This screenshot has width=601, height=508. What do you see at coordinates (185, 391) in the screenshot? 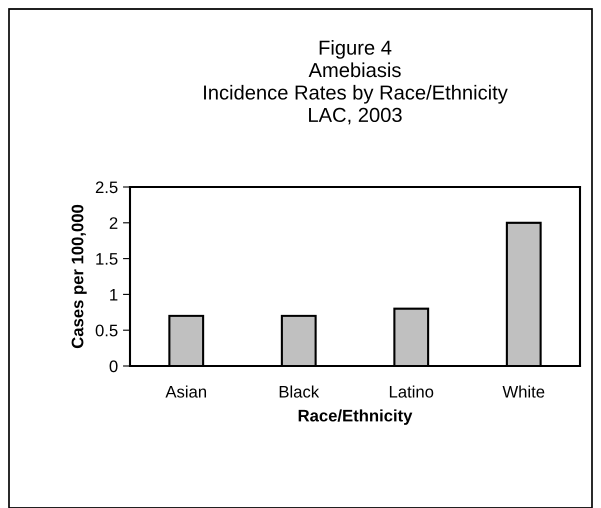
I see `x-tick-label: Asian` at bounding box center [185, 391].